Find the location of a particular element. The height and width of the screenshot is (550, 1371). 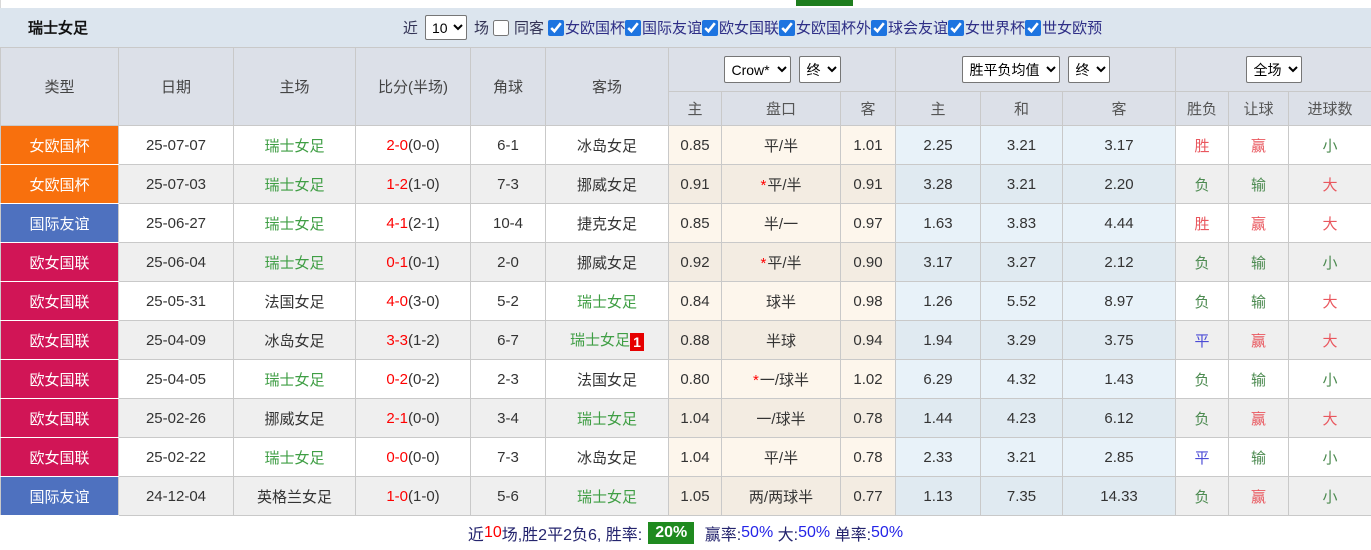

ah-away-odds: 0.78 is located at coordinates (868, 457).